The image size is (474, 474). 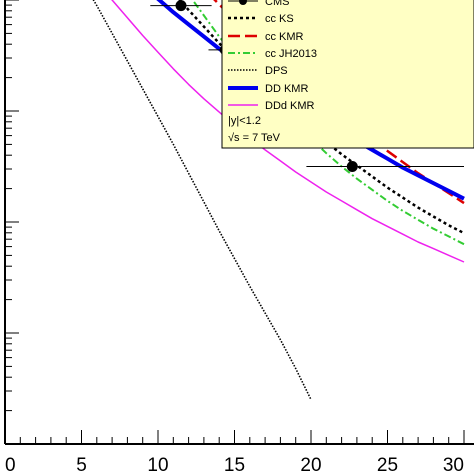 What do you see at coordinates (284, 37) in the screenshot?
I see `legend-label-cc-kmr: cc KMR` at bounding box center [284, 37].